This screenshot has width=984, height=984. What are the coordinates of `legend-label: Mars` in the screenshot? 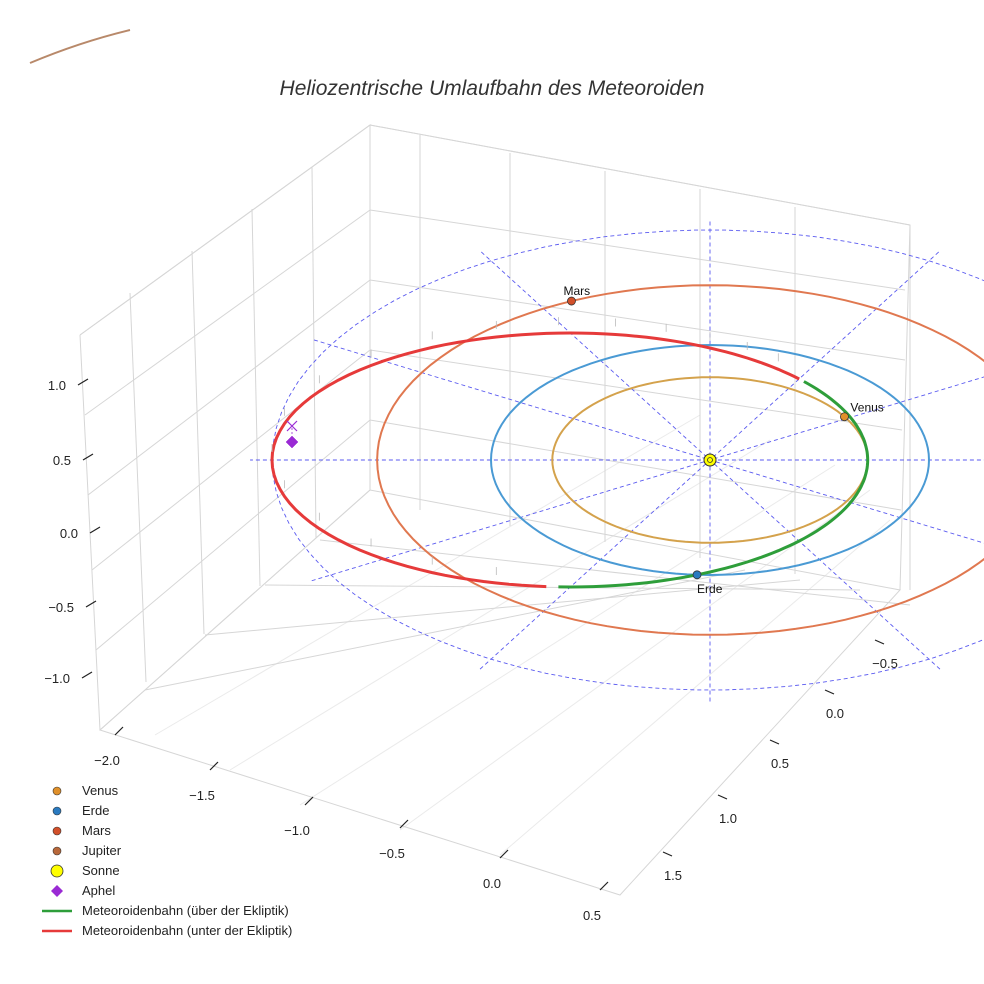 It's located at (96, 830).